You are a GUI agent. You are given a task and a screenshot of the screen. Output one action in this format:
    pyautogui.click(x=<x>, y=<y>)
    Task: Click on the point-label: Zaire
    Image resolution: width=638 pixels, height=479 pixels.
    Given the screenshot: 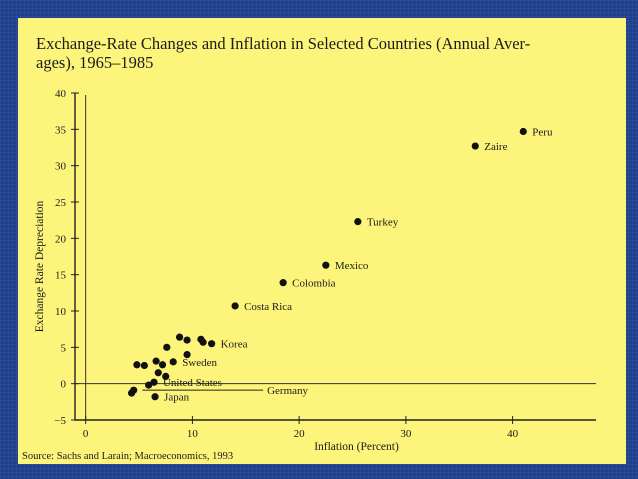 What is the action you would take?
    pyautogui.click(x=495, y=147)
    